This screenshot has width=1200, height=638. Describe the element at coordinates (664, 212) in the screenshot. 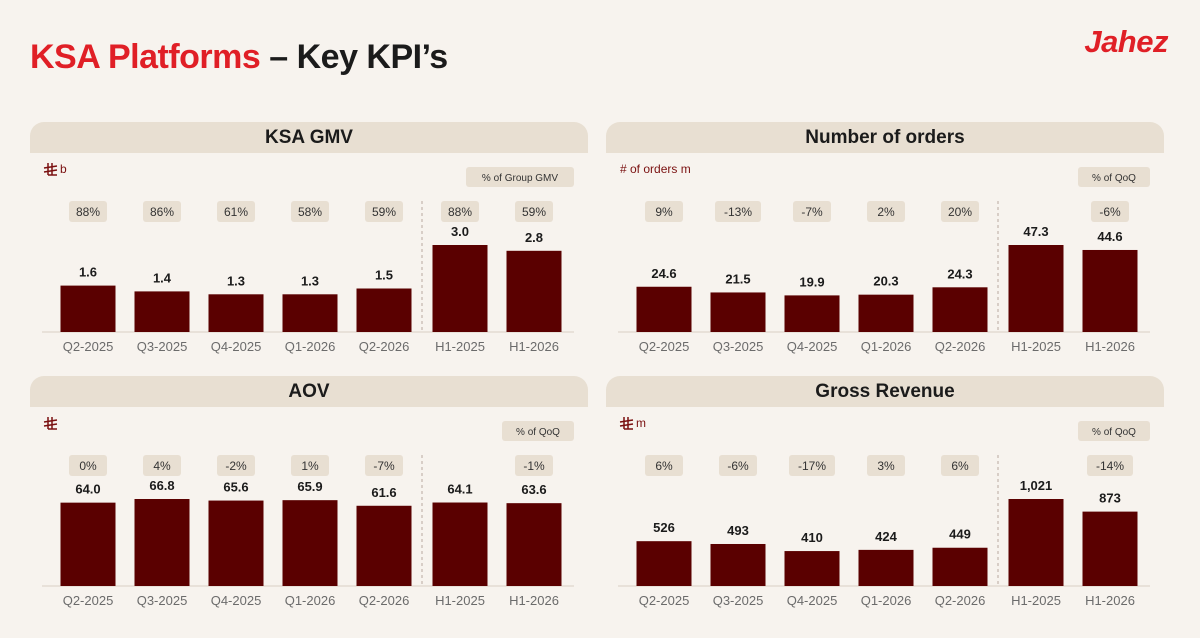

I see `pct-label: 9%` at that location.